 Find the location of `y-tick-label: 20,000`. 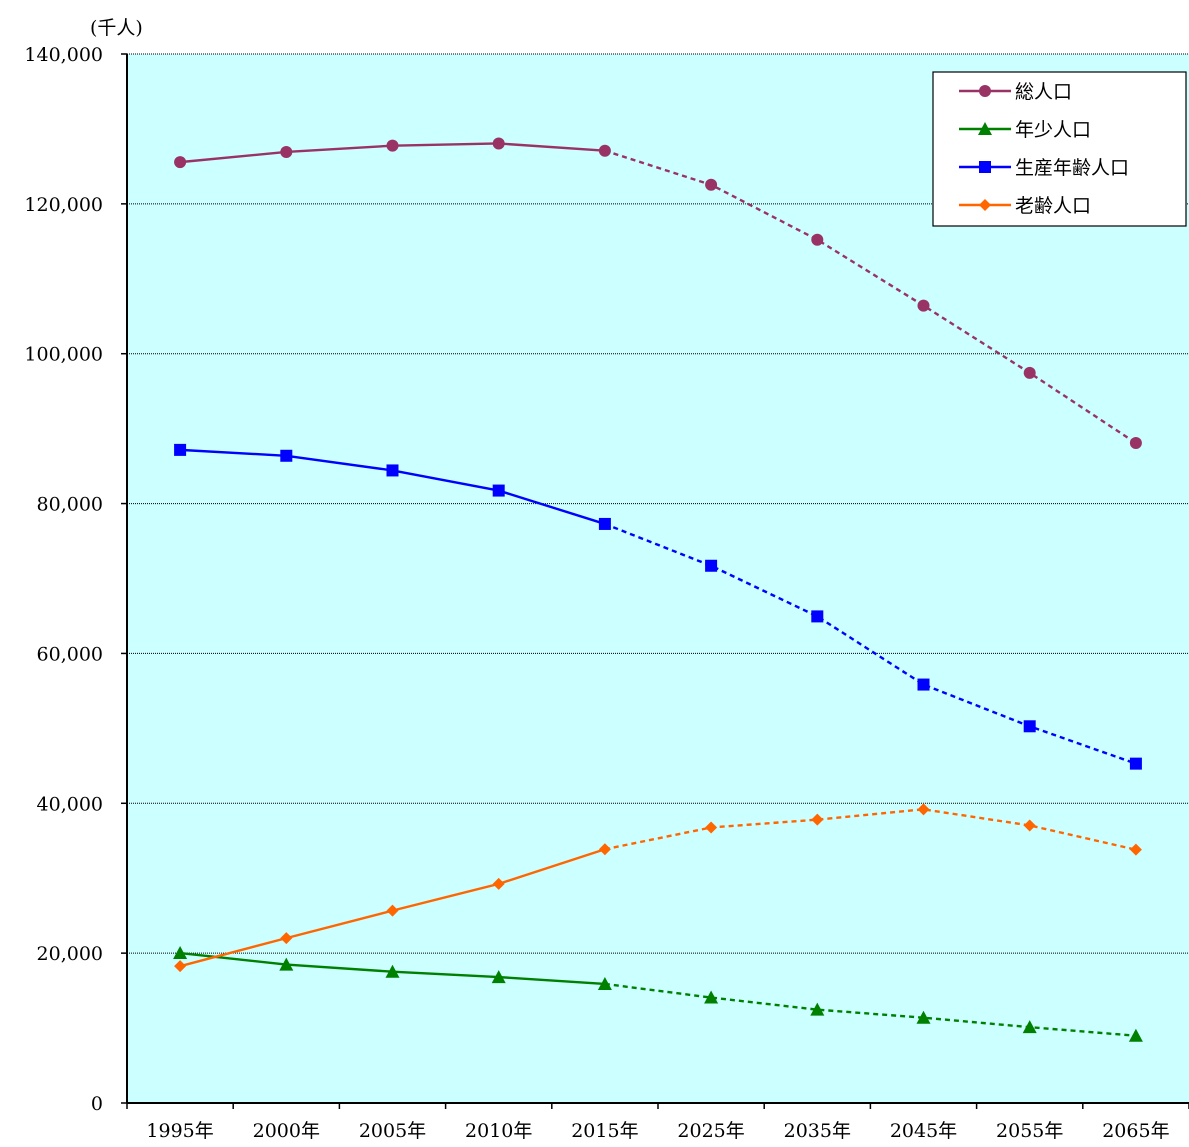

y-tick-label: 20,000 is located at coordinates (70, 954).